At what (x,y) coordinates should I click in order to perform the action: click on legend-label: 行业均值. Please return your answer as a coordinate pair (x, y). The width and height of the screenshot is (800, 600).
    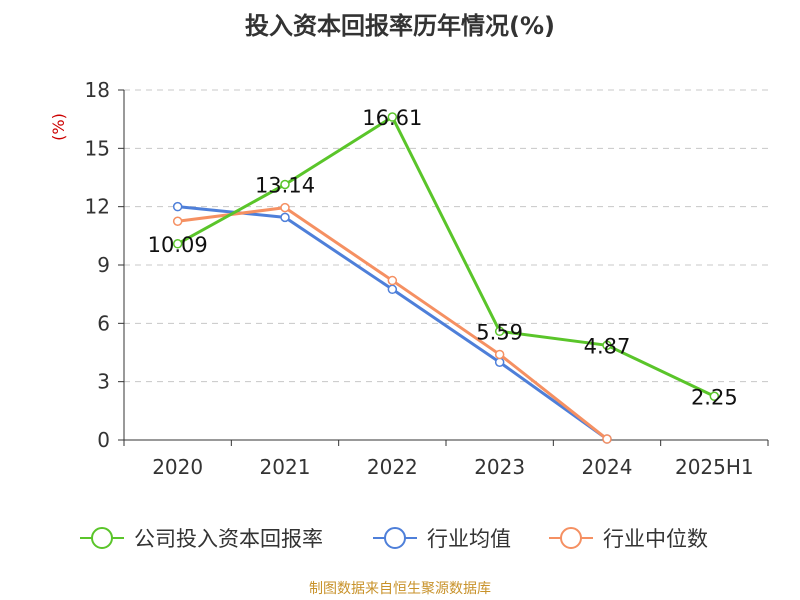
    Looking at the image, I should click on (469, 539).